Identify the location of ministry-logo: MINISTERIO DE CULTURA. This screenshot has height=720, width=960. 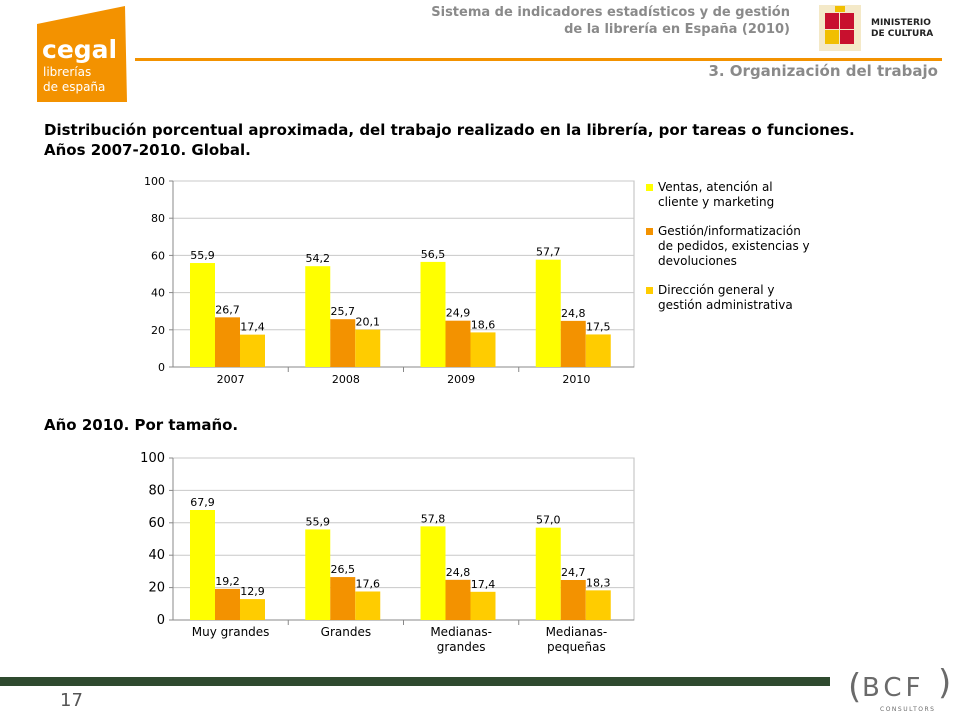
(876, 28).